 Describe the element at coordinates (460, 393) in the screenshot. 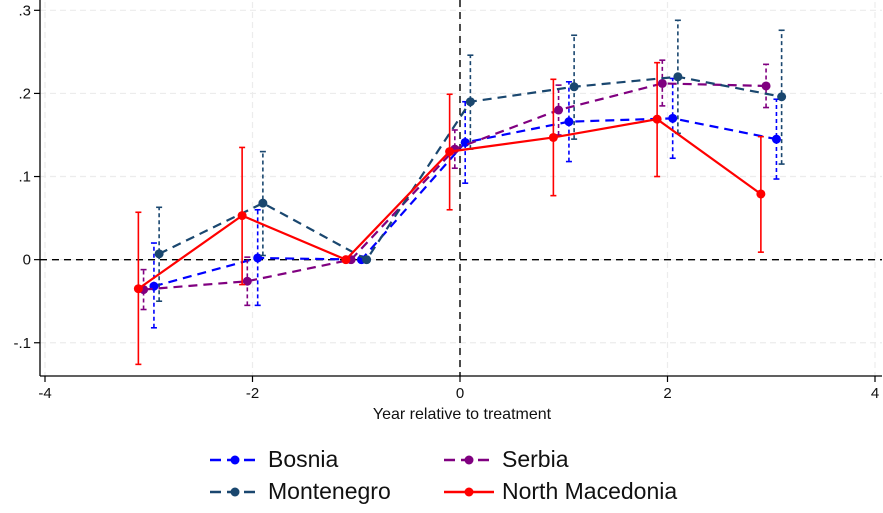

I see `x-tick-label: 0` at that location.